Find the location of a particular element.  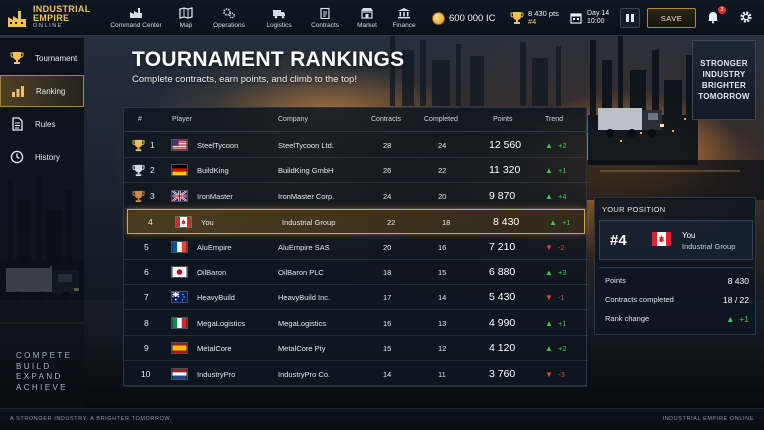

player-cell: HeavyBuild is located at coordinates (216, 298).